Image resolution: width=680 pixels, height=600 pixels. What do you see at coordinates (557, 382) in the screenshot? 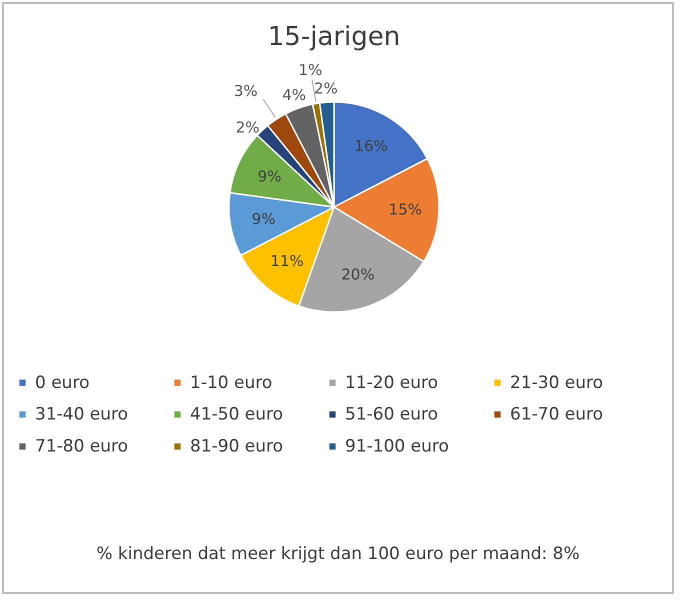
I see `legend-label: 21-30 euro` at bounding box center [557, 382].